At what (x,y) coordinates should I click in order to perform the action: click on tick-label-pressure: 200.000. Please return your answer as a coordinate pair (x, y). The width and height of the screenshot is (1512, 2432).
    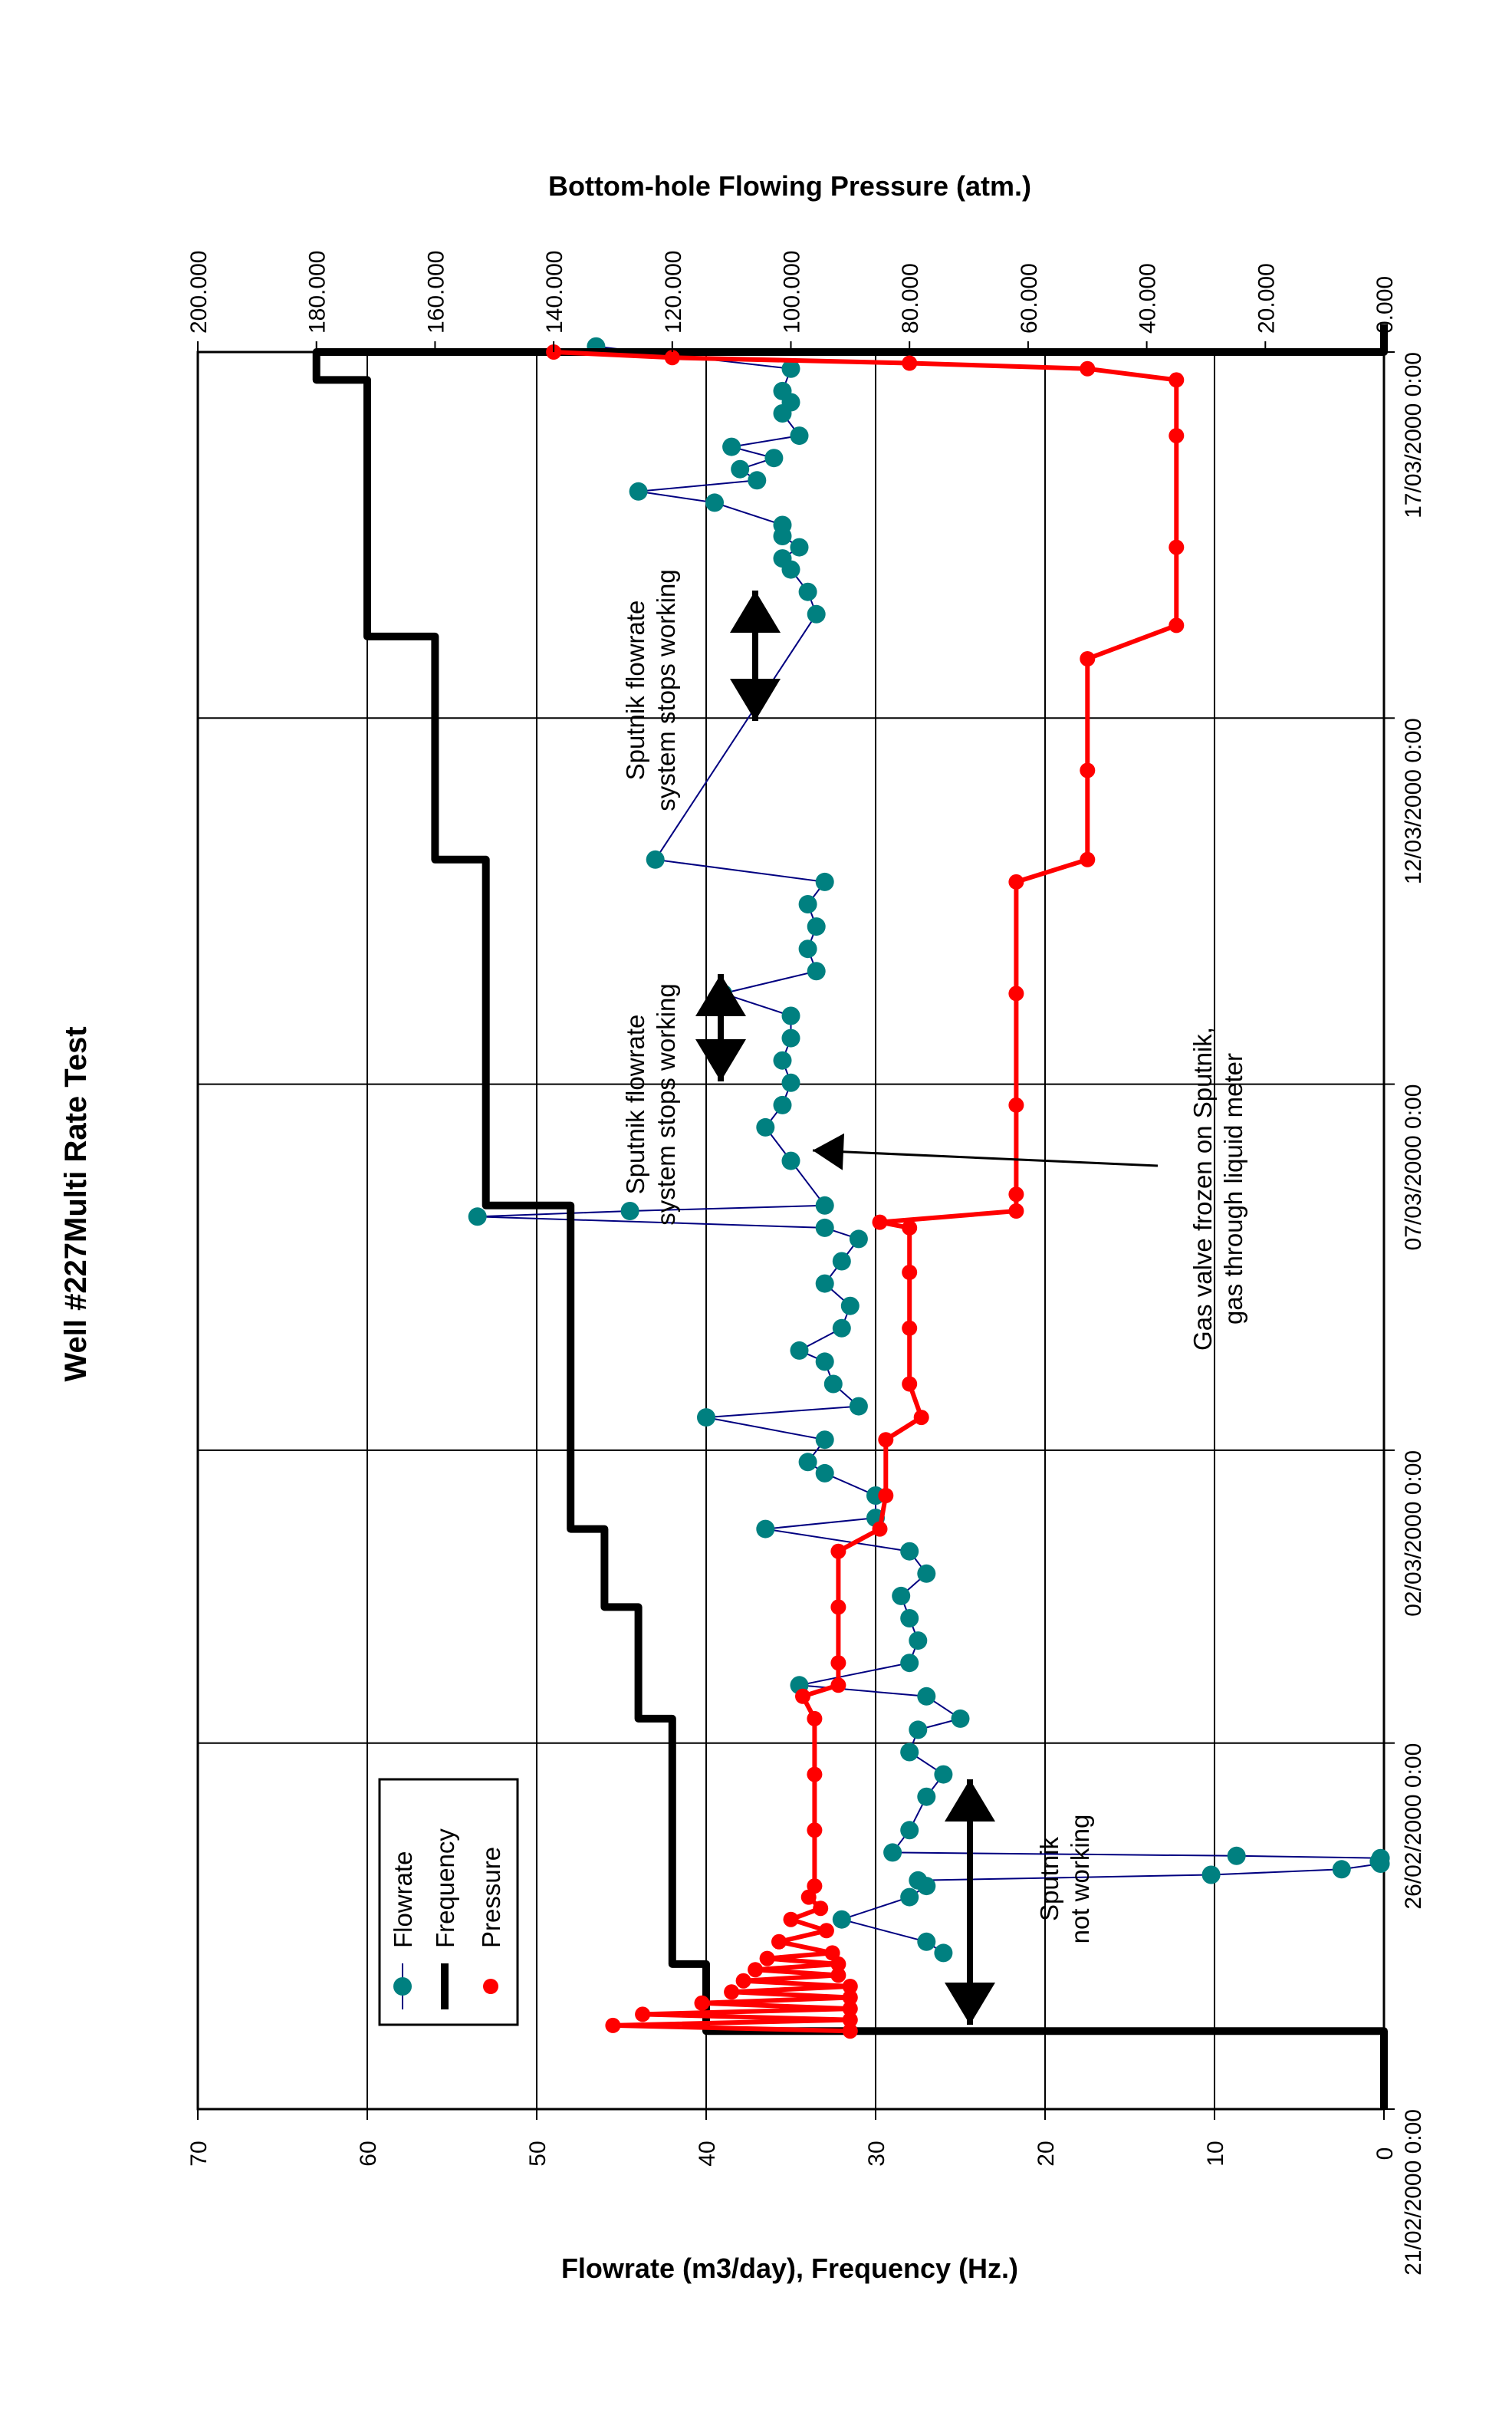
    Looking at the image, I should click on (199, 292).